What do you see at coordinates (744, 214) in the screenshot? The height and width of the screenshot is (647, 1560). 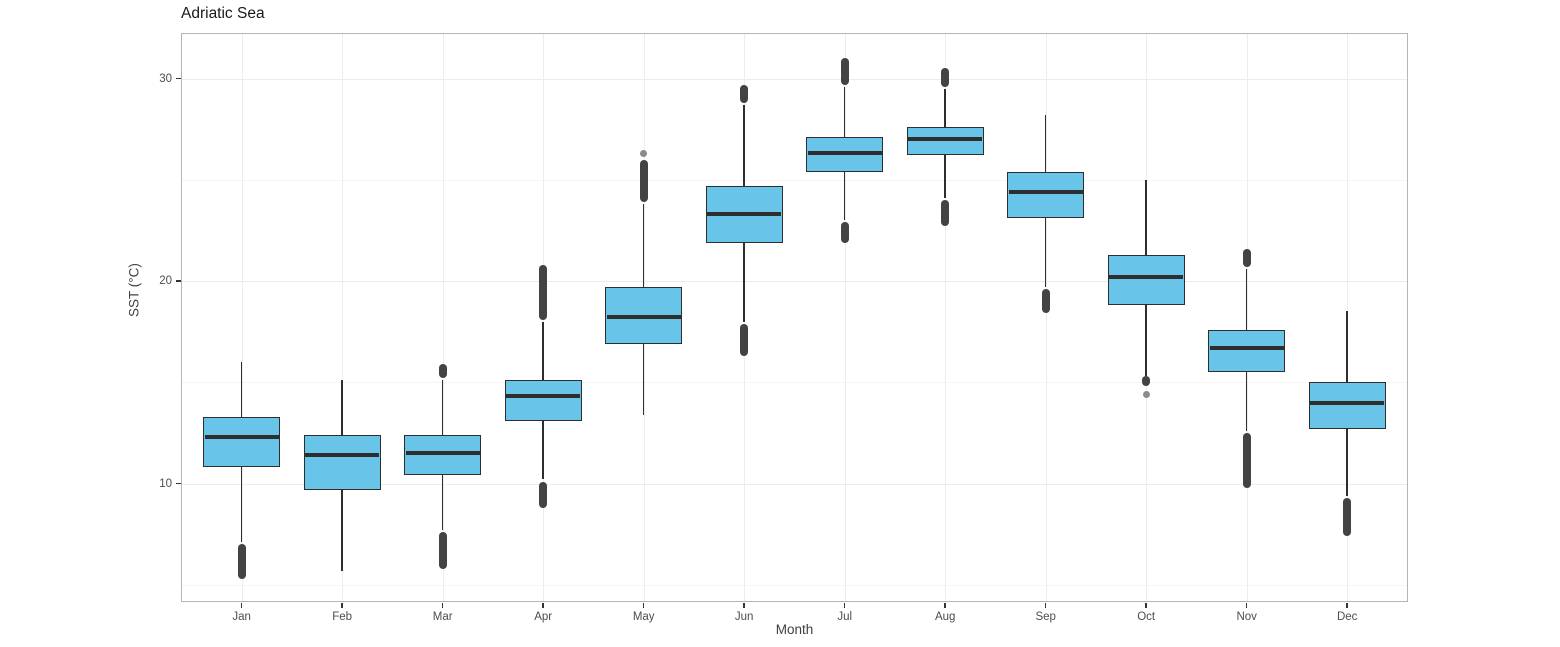 I see `median-line-jun` at bounding box center [744, 214].